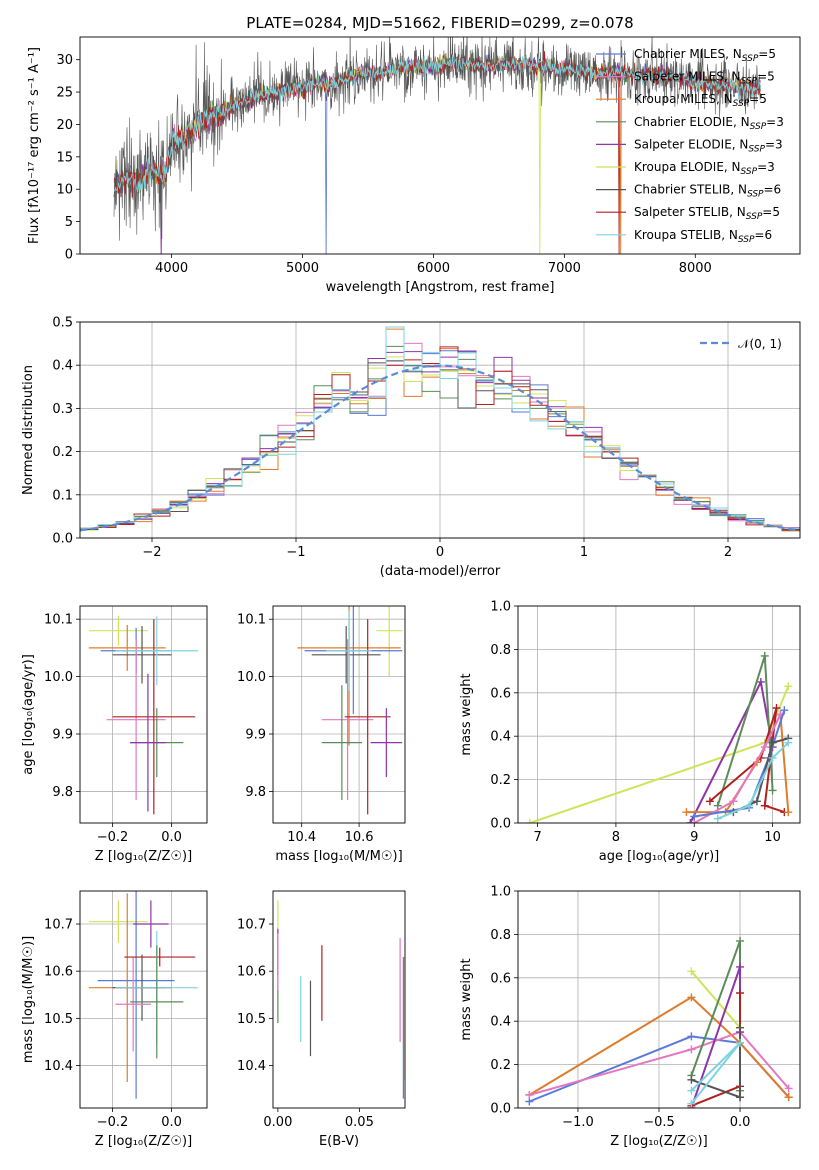 This screenshot has height=1170, width=819. What do you see at coordinates (69, 255) in the screenshot?
I see `y-tick-label: 0` at bounding box center [69, 255].